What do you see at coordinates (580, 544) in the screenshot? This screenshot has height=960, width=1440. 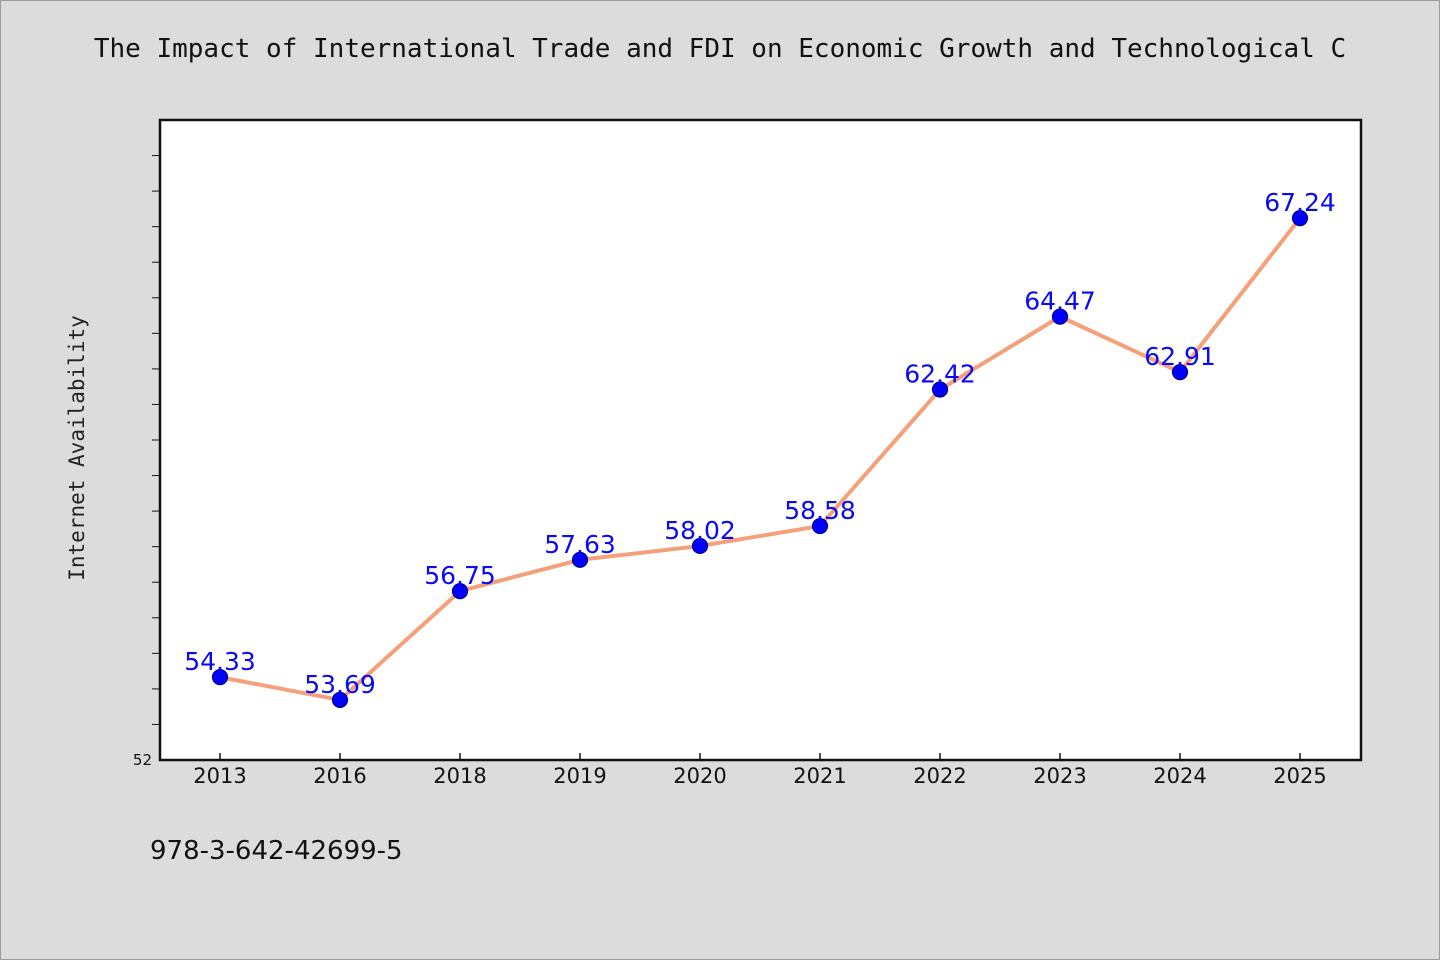 I see `data-label: 57.63` at bounding box center [580, 544].